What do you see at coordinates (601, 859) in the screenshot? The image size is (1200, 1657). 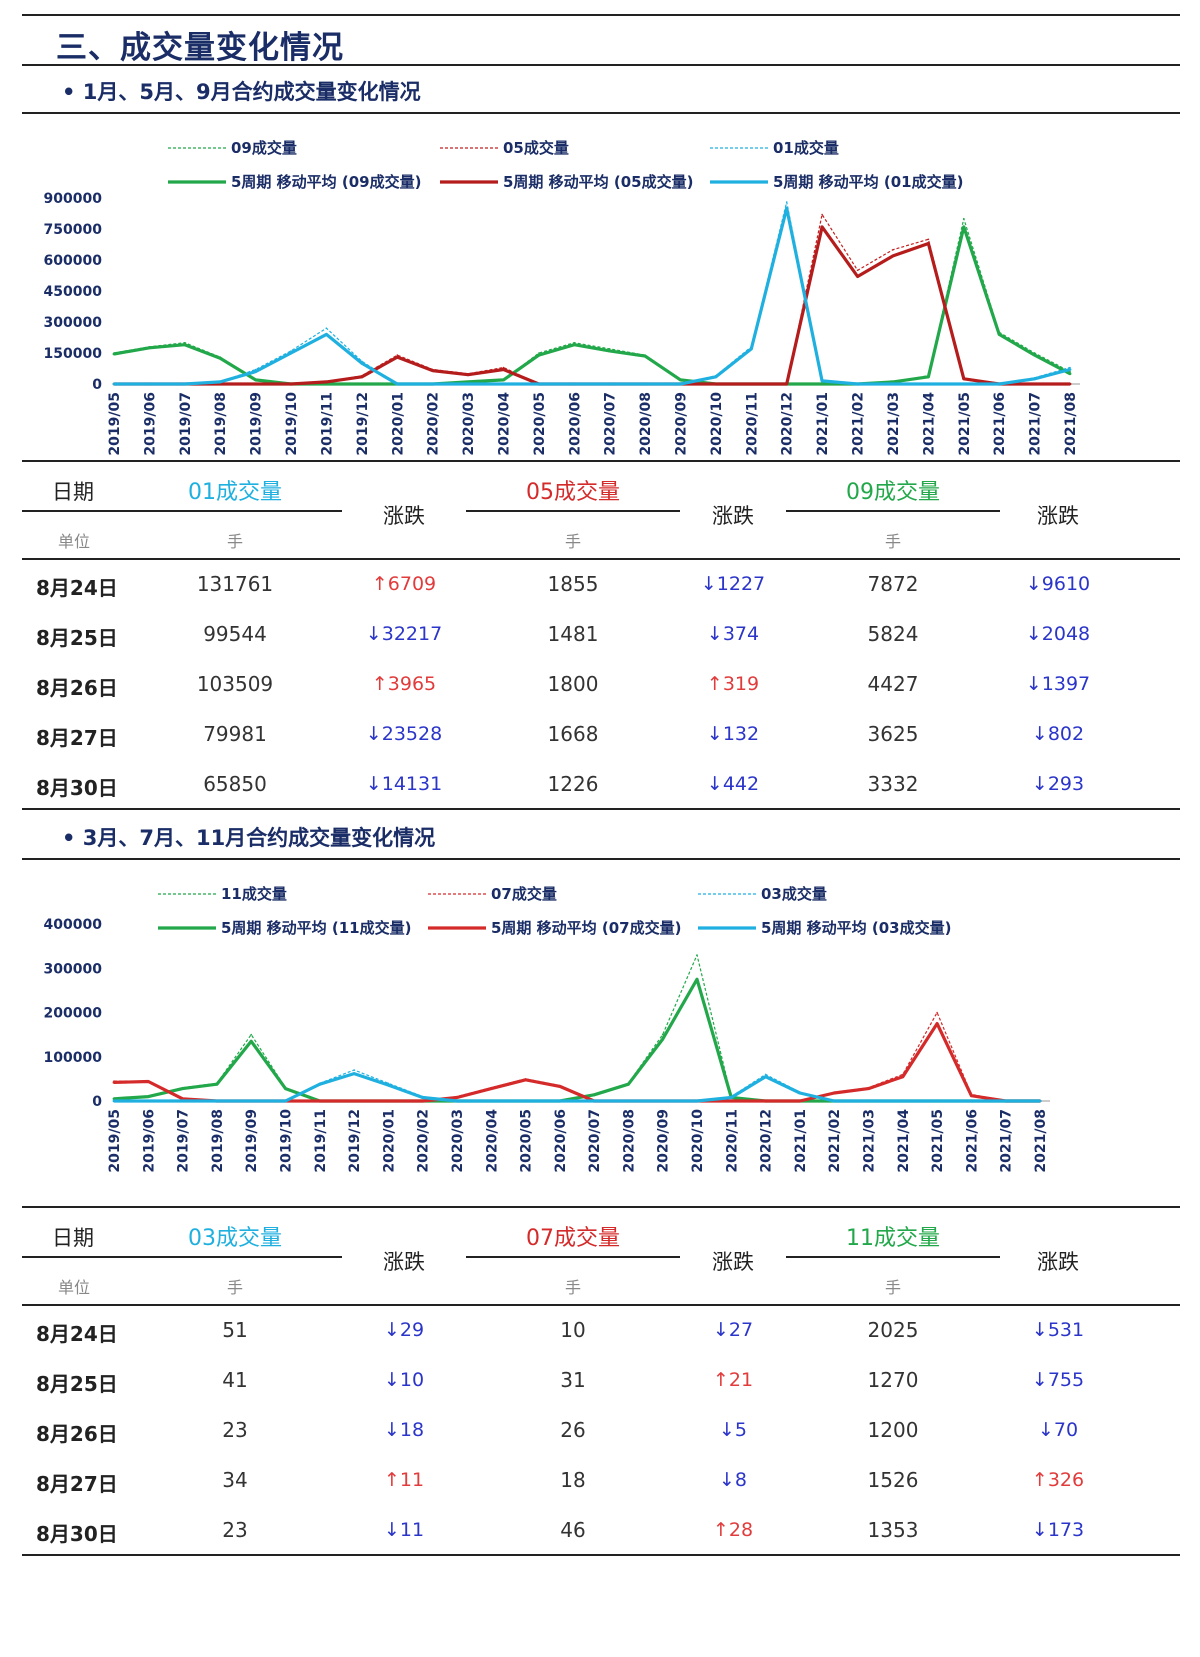 I see `section-2-rule` at bounding box center [601, 859].